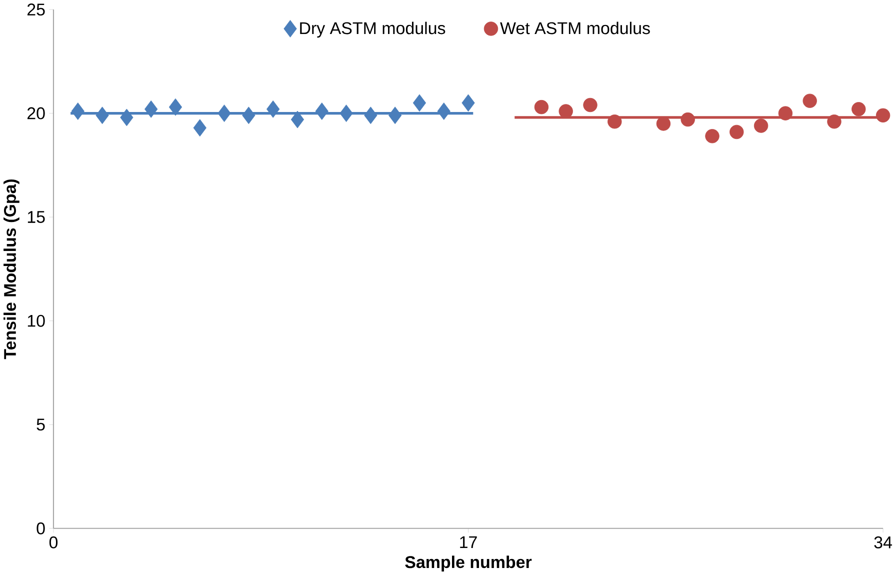 This screenshot has height=575, width=896. What do you see at coordinates (575, 28) in the screenshot?
I see `legend-label: Wet ASTM modulus` at bounding box center [575, 28].